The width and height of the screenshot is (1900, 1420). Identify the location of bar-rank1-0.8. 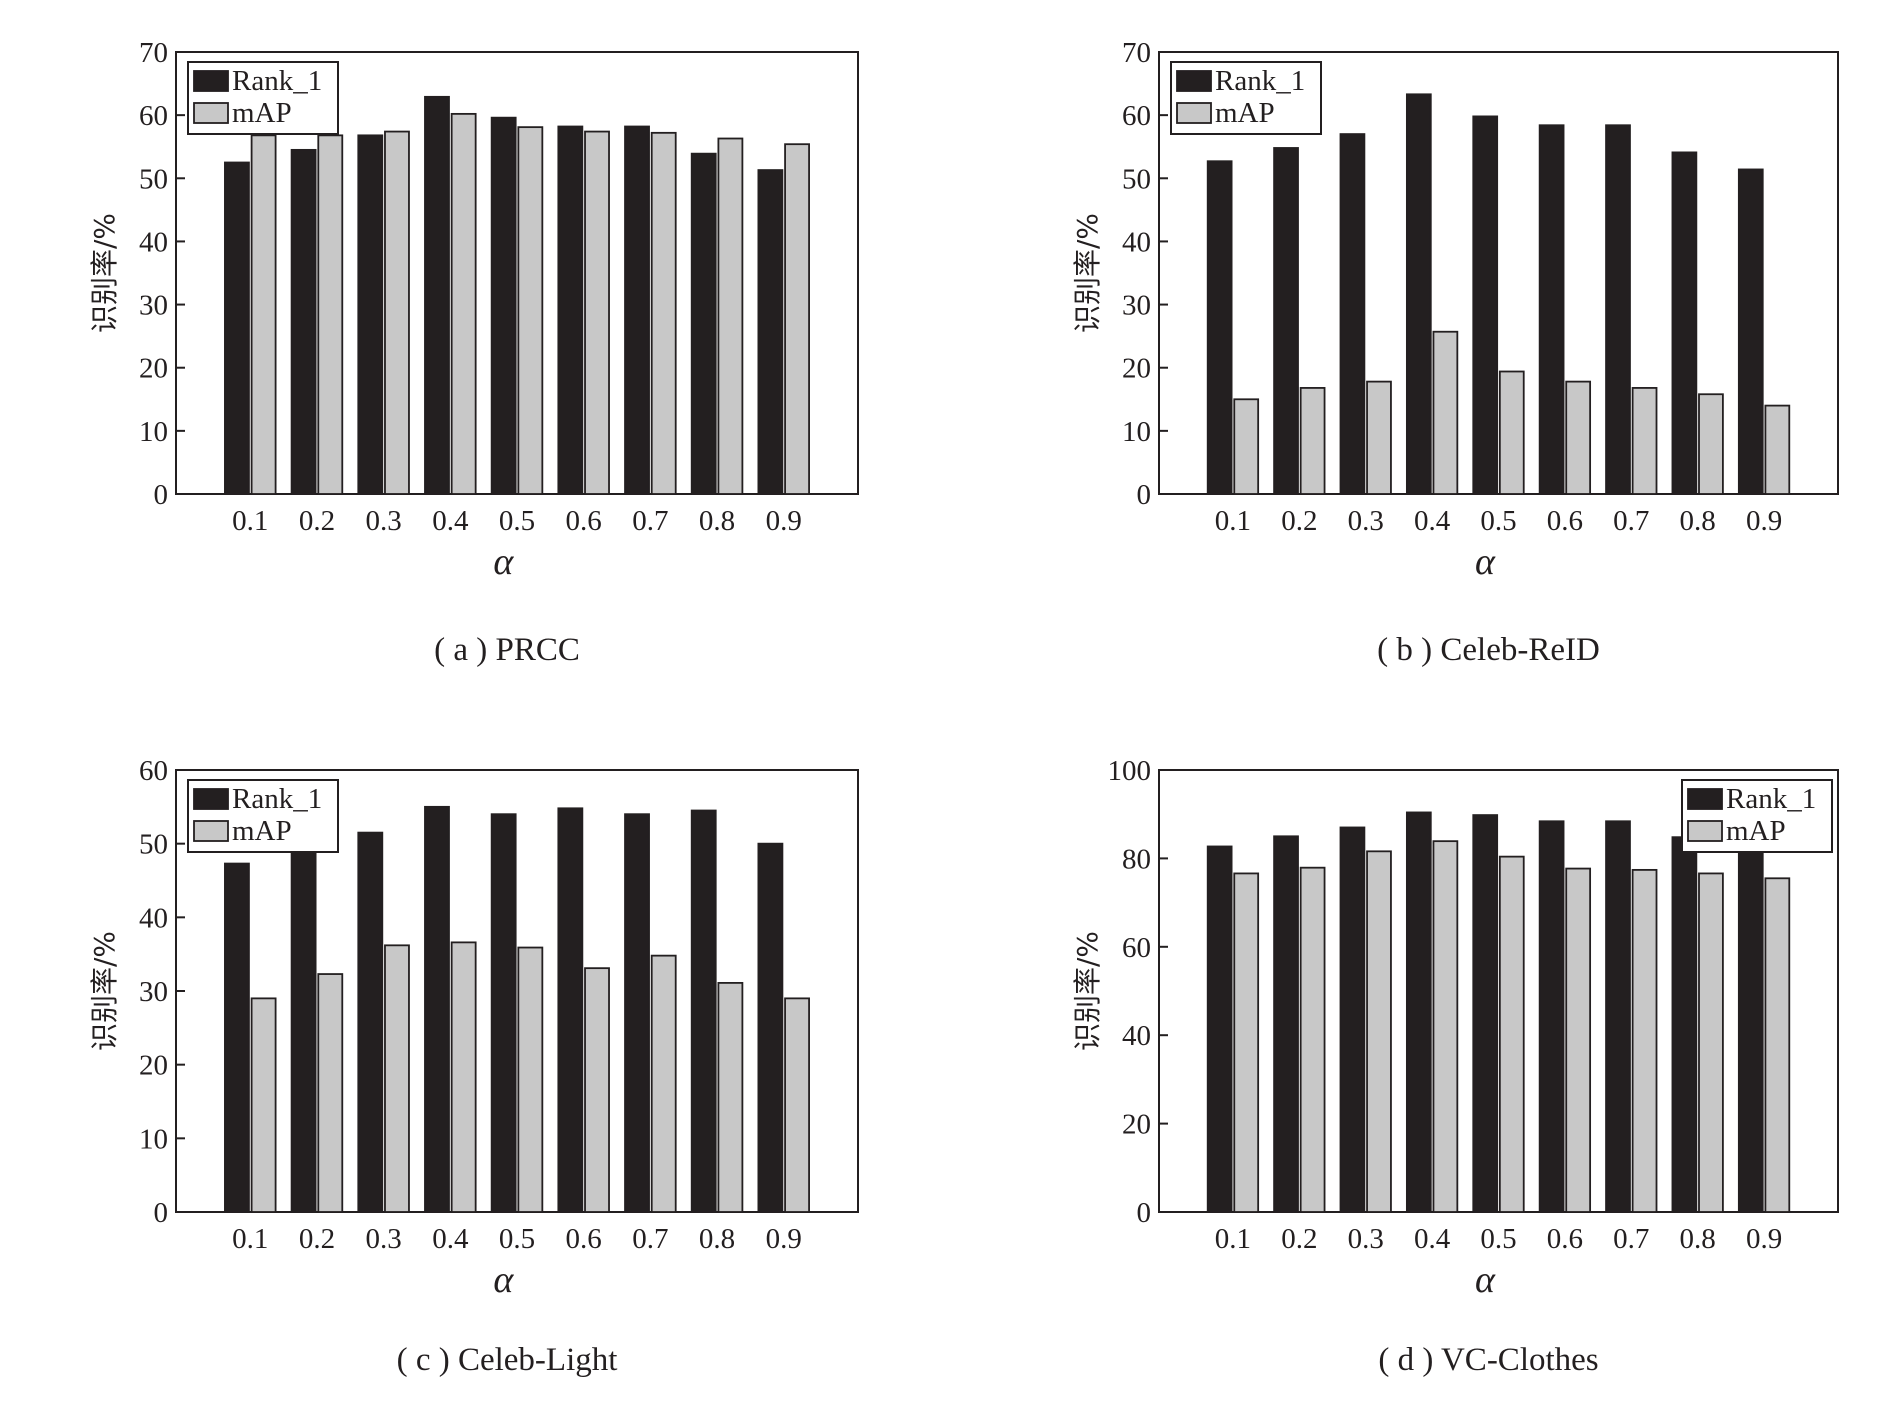
(703, 1011).